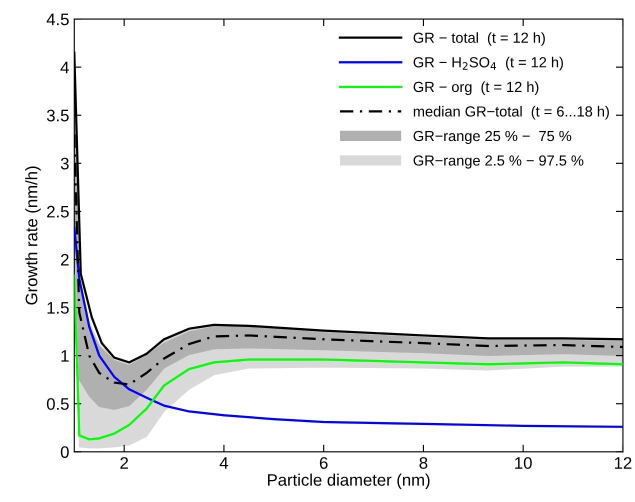  Describe the element at coordinates (424, 463) in the screenshot. I see `x-tick-label: 8` at that location.